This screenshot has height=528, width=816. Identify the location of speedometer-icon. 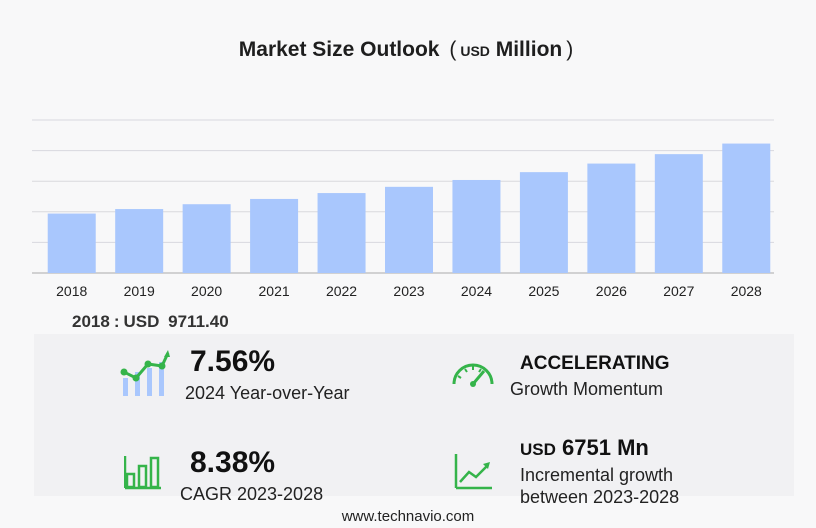
(473, 375).